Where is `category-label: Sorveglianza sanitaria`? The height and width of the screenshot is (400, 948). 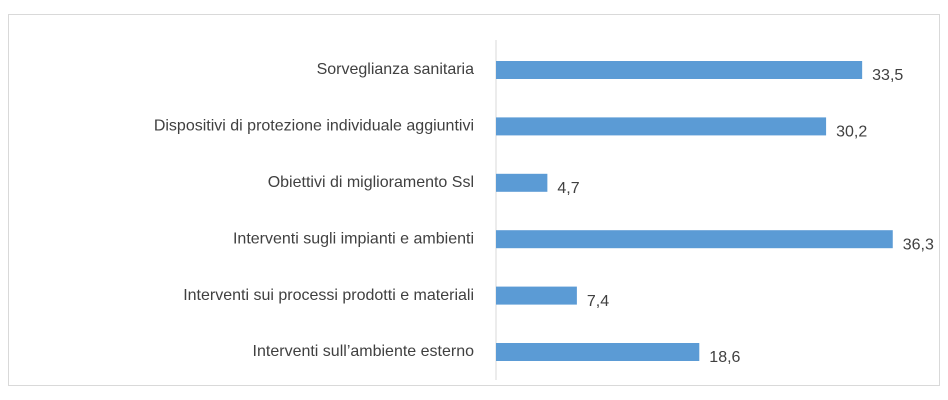 category-label: Sorveglianza sanitaria is located at coordinates (396, 69).